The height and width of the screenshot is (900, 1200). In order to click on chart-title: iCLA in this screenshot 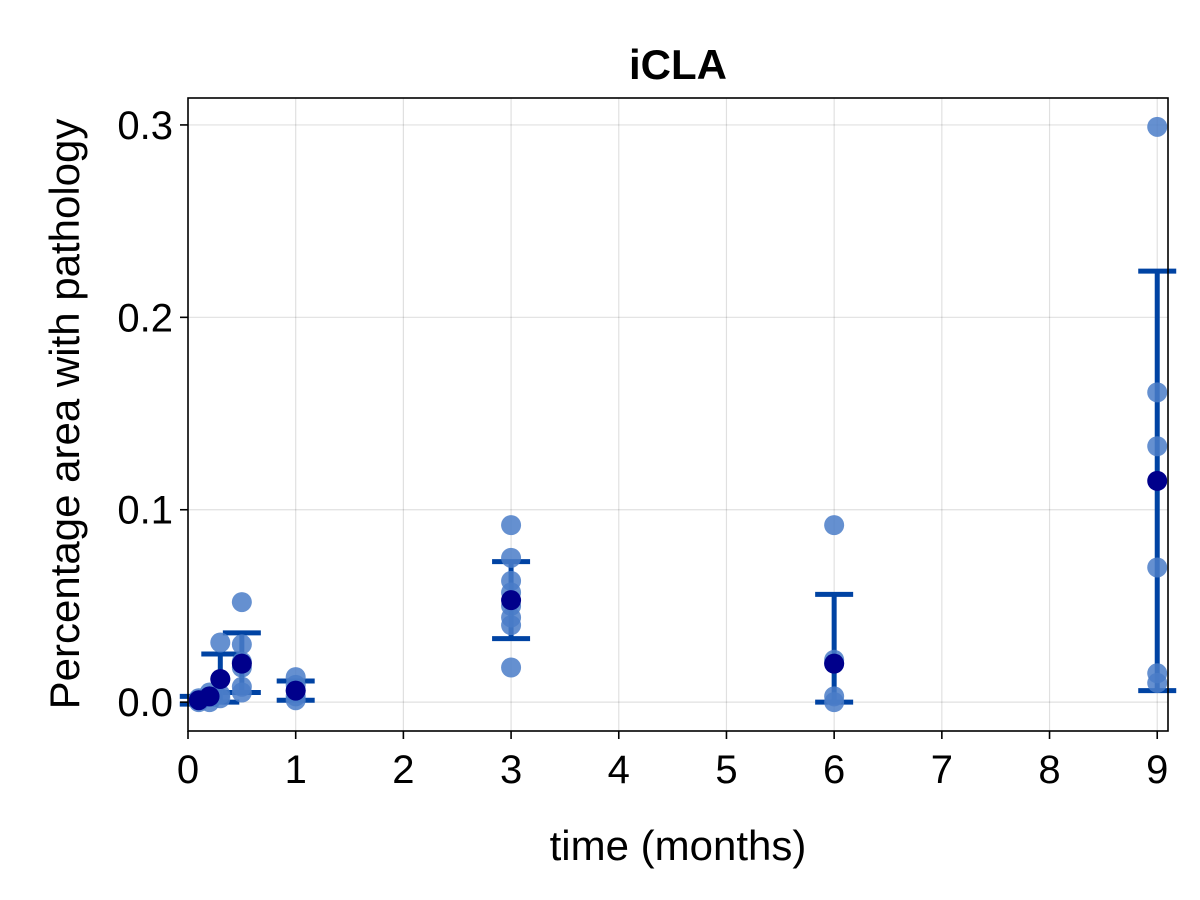, I will do `click(678, 64)`.